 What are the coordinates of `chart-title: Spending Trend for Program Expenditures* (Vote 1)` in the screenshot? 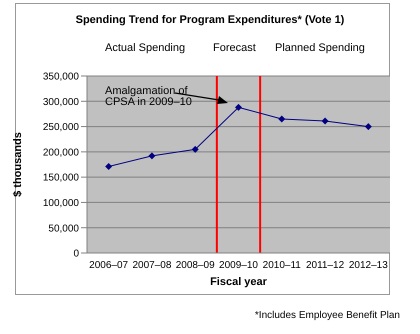 It's located at (210, 20).